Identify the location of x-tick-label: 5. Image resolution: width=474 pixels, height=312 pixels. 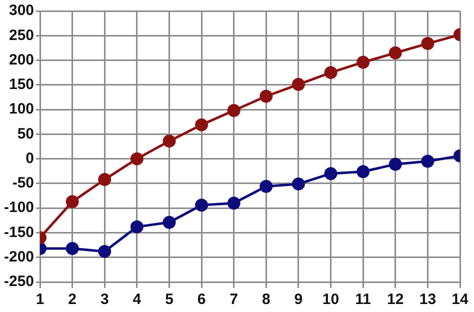
(169, 299).